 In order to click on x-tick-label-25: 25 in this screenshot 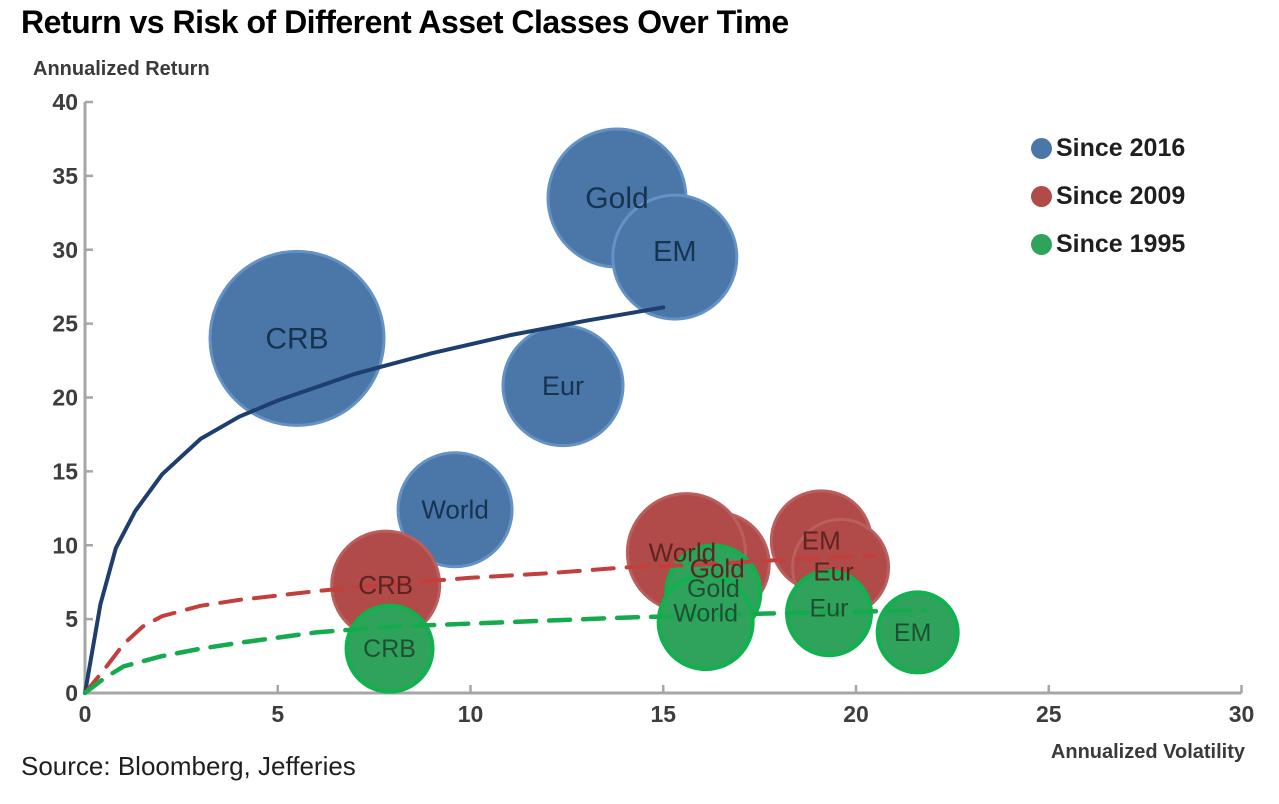, I will do `click(1049, 714)`.